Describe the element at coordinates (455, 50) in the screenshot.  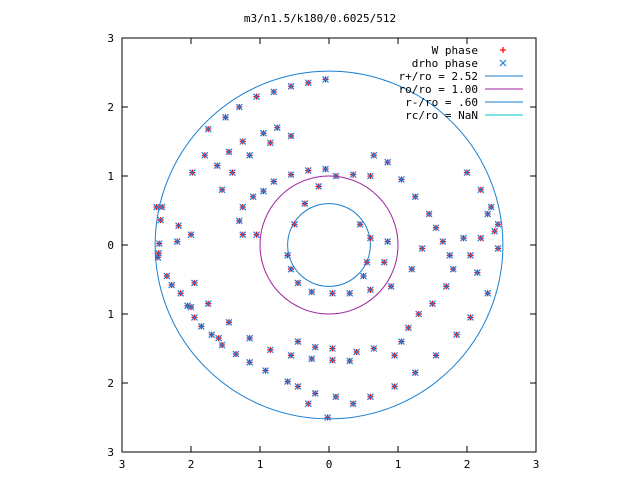
I see `legend-label: W phase` at that location.